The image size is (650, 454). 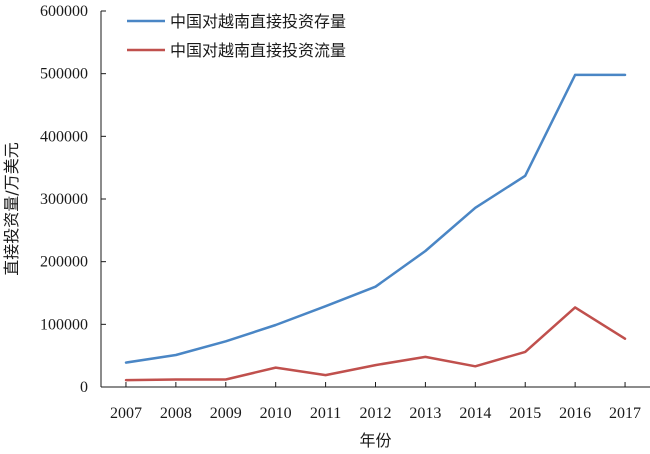 What do you see at coordinates (64, 74) in the screenshot?
I see `y-tick-label: 500000` at bounding box center [64, 74].